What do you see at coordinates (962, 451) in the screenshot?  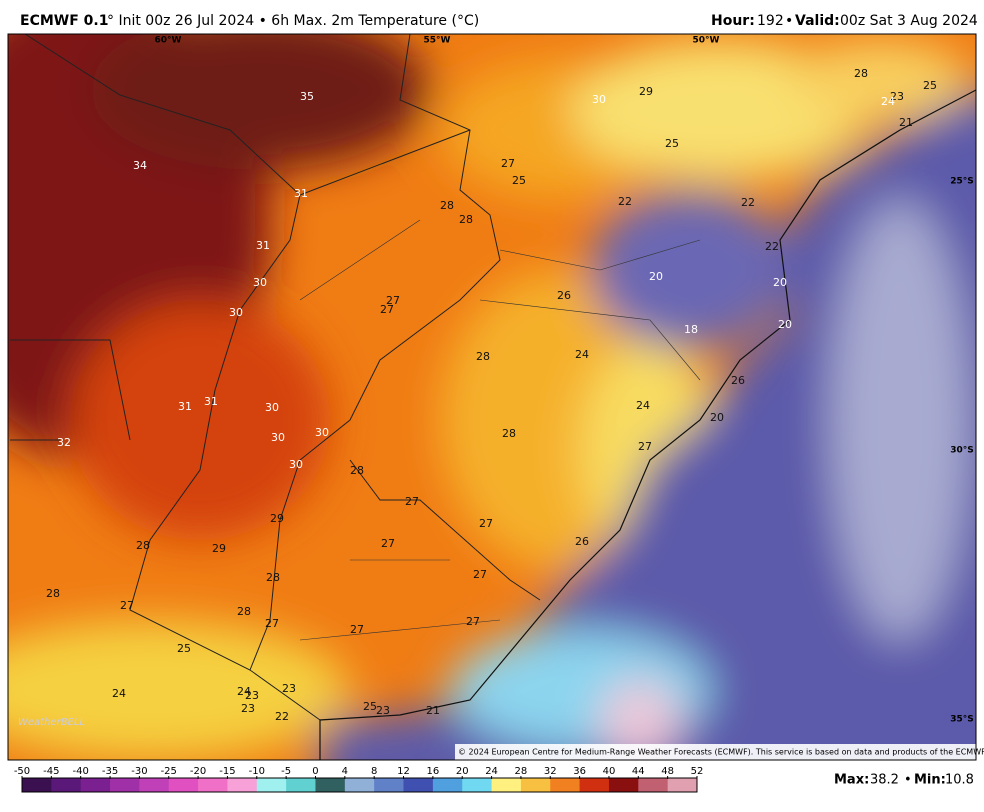 I see `lat-label: 30°S` at bounding box center [962, 451].